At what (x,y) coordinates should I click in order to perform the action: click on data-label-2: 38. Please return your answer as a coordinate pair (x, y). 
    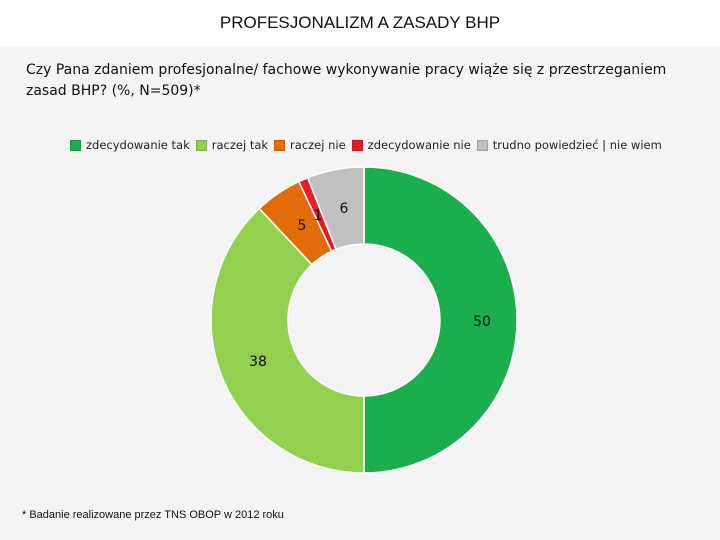
    Looking at the image, I should click on (258, 362).